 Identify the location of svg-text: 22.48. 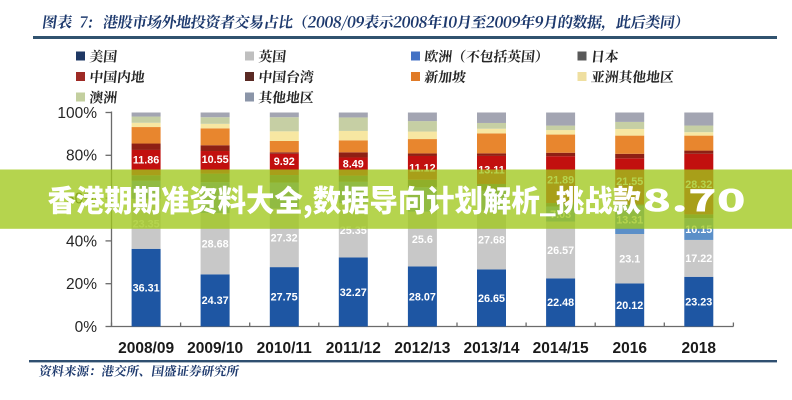
(560, 303).